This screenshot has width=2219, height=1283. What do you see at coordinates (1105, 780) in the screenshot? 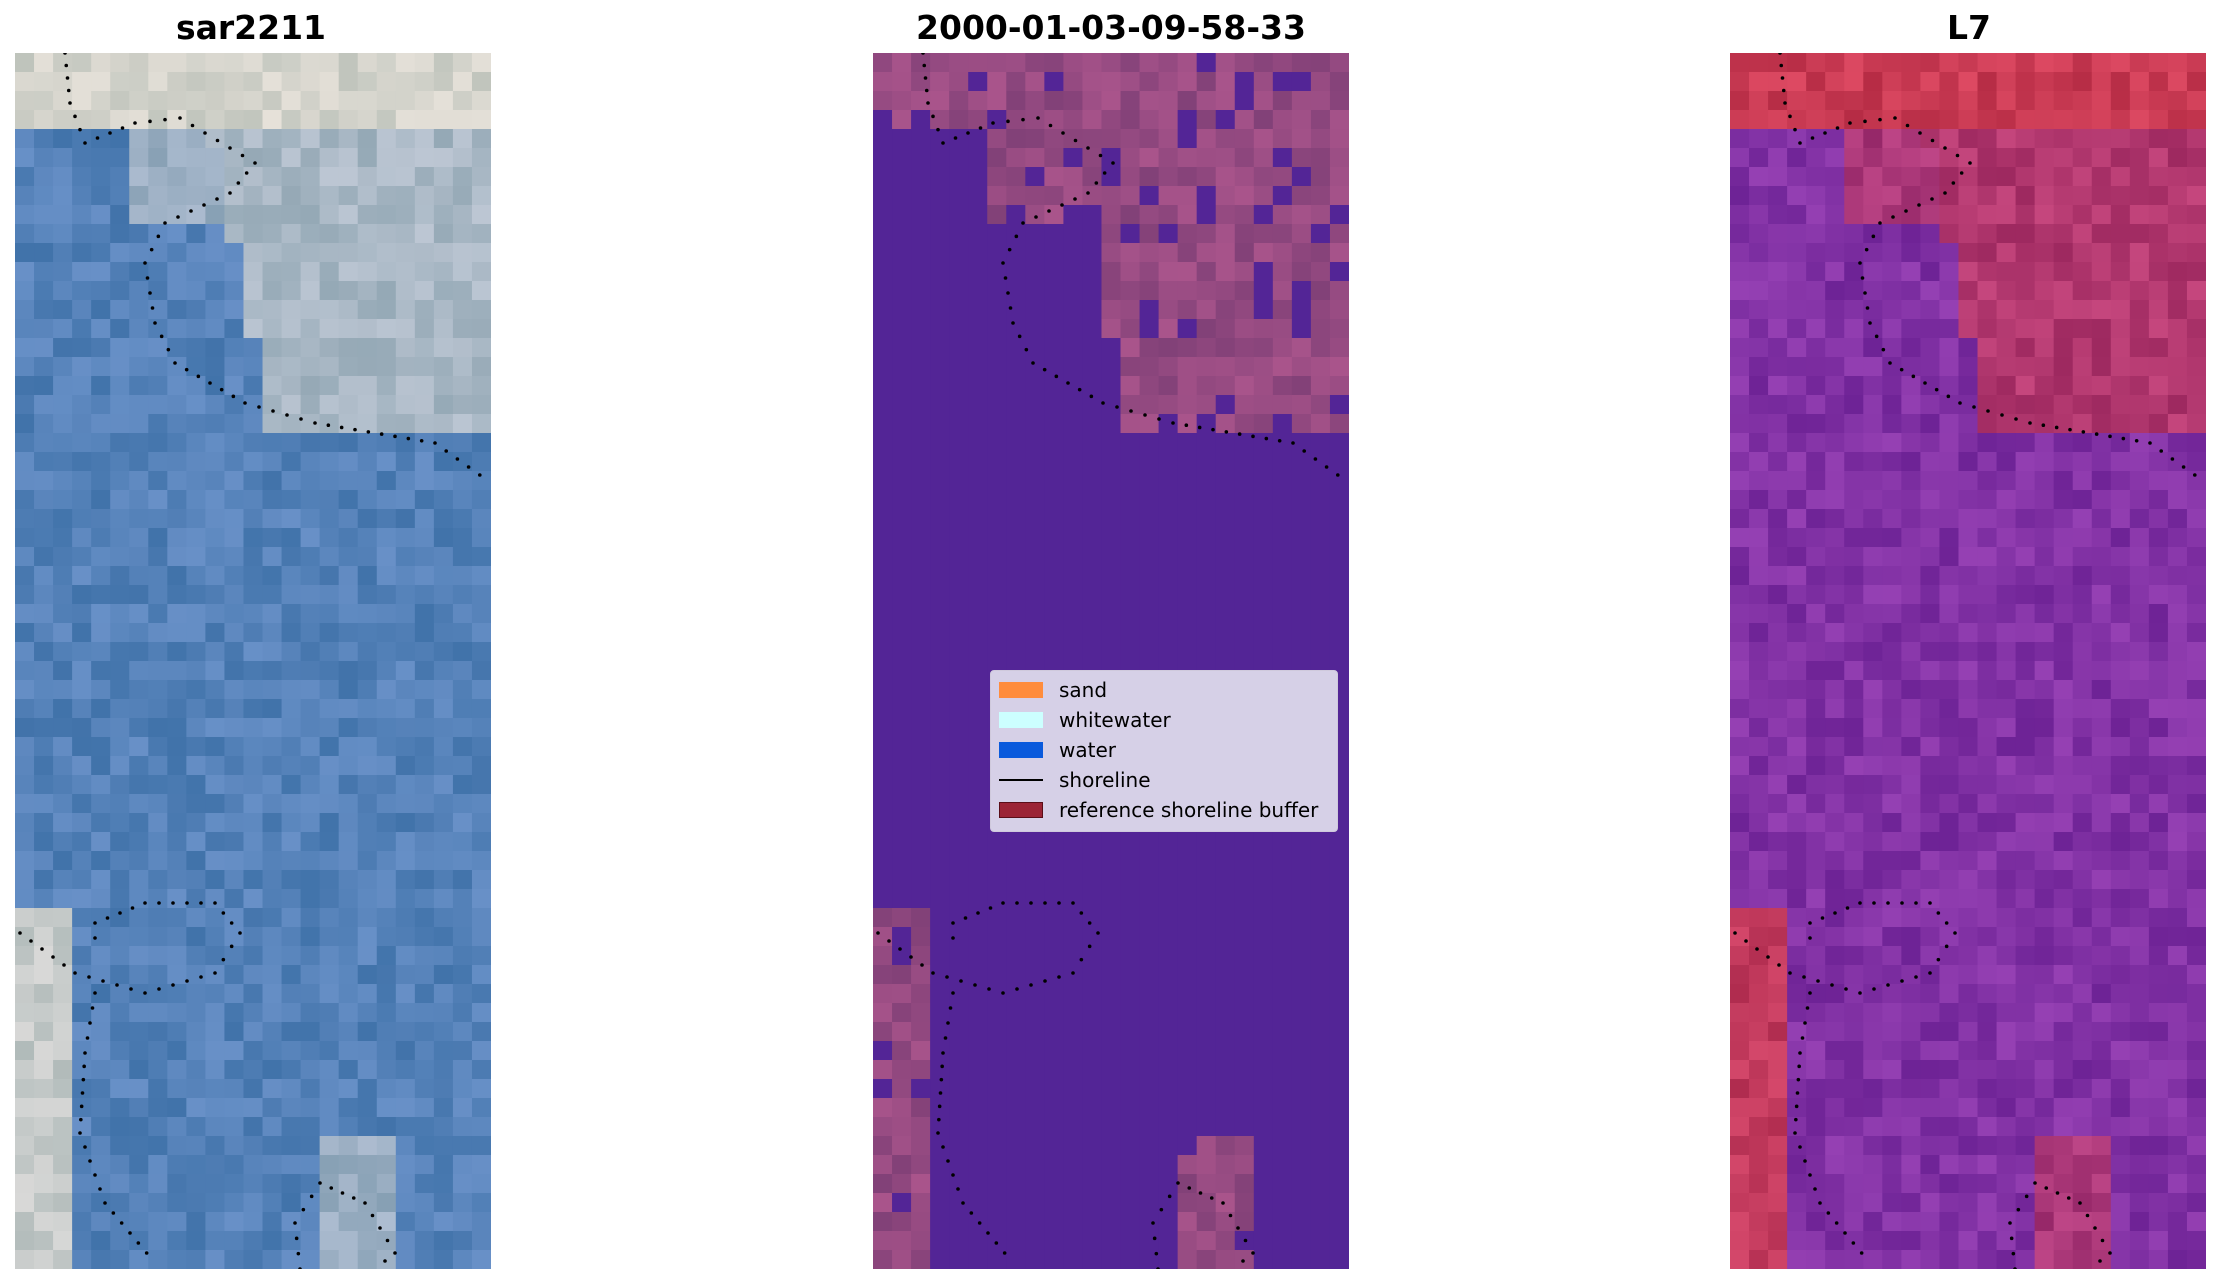
I see `legend-label: shoreline` at bounding box center [1105, 780].